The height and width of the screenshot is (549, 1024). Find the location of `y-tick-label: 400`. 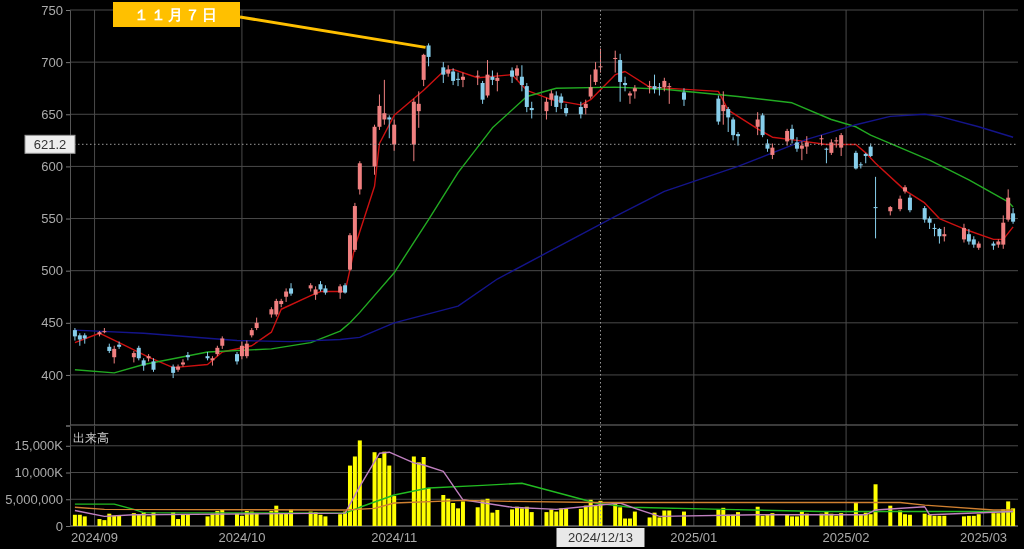

y-tick-label: 400 is located at coordinates (52, 375).